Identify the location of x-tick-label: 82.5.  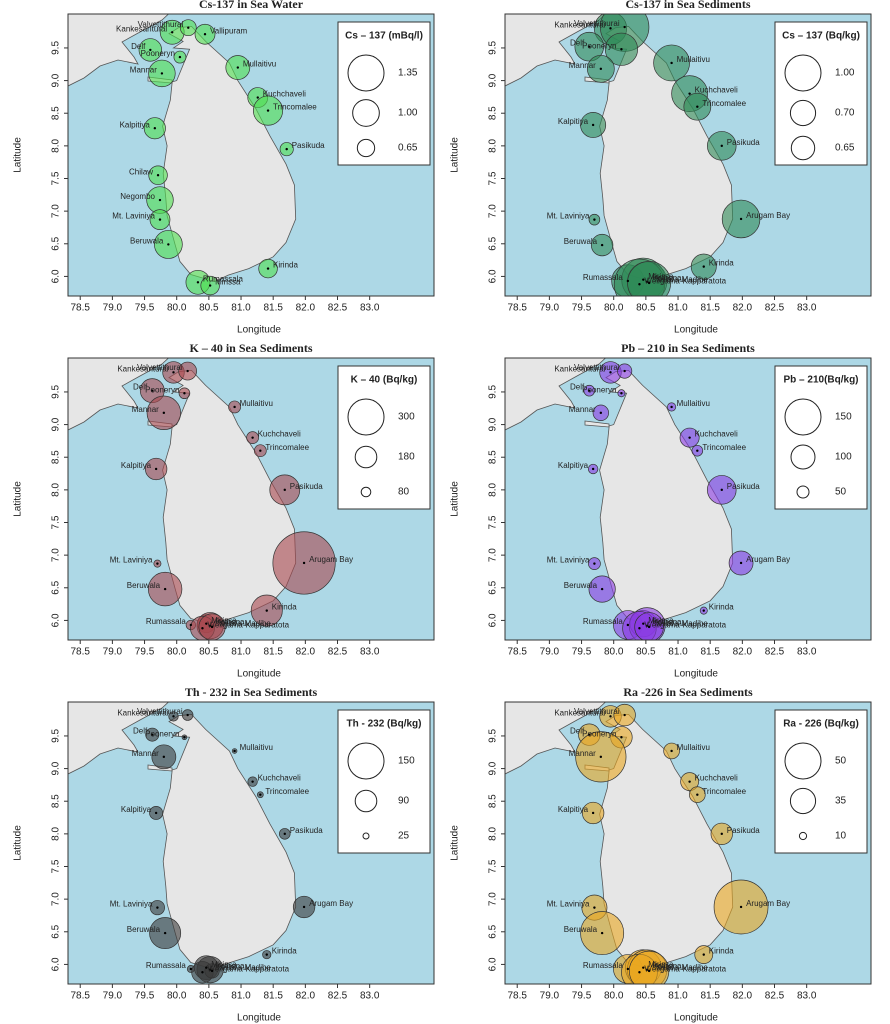
(775, 308).